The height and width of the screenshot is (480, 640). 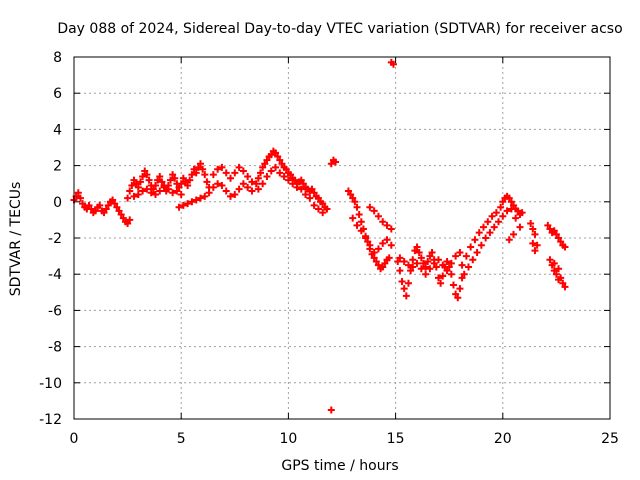 I want to click on y-tick-label: 6, so click(x=57, y=94).